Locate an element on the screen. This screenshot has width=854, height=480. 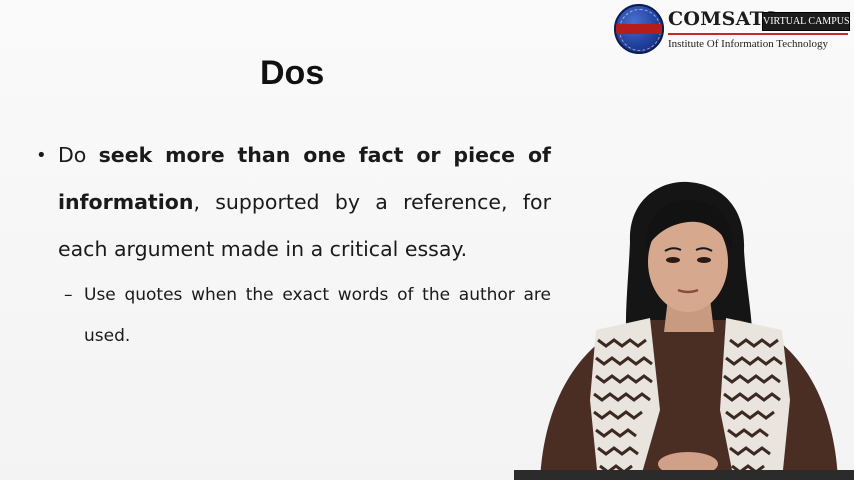
bullet-text-part1: Do is located at coordinates (78, 155).